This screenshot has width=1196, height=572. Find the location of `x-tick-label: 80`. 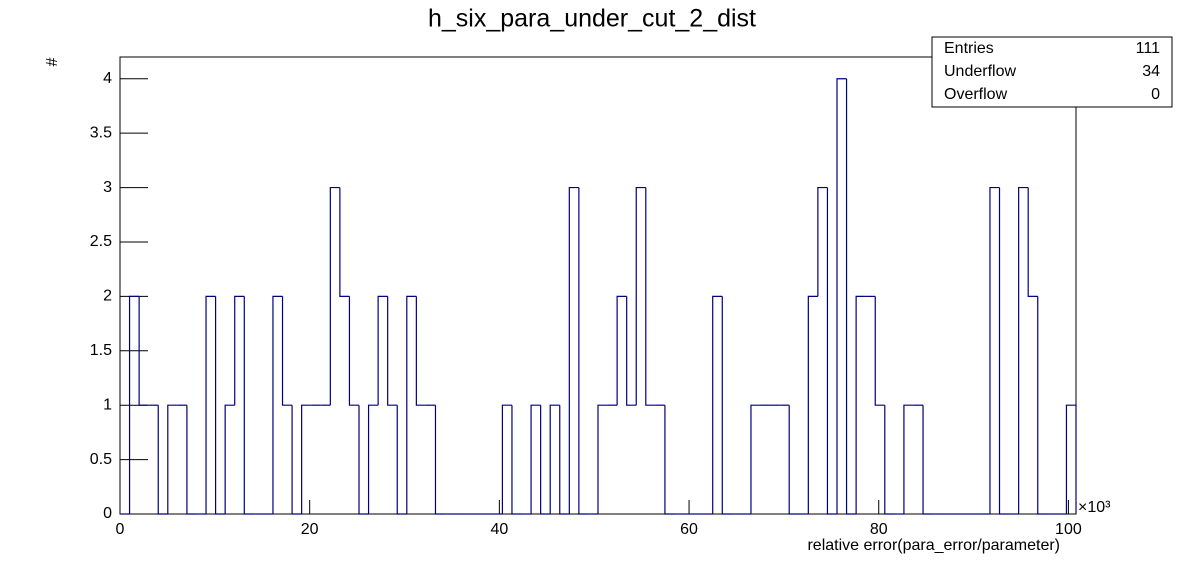

x-tick-label: 80 is located at coordinates (879, 529).